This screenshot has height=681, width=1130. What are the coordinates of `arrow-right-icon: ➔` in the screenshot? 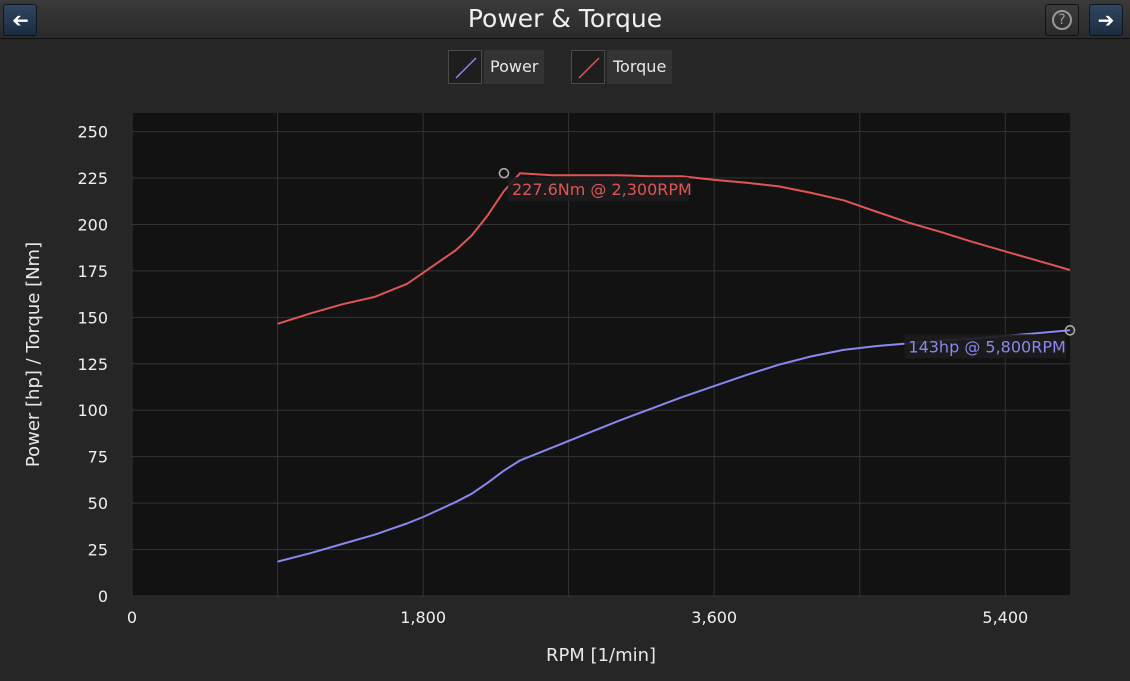 It's located at (1106, 20).